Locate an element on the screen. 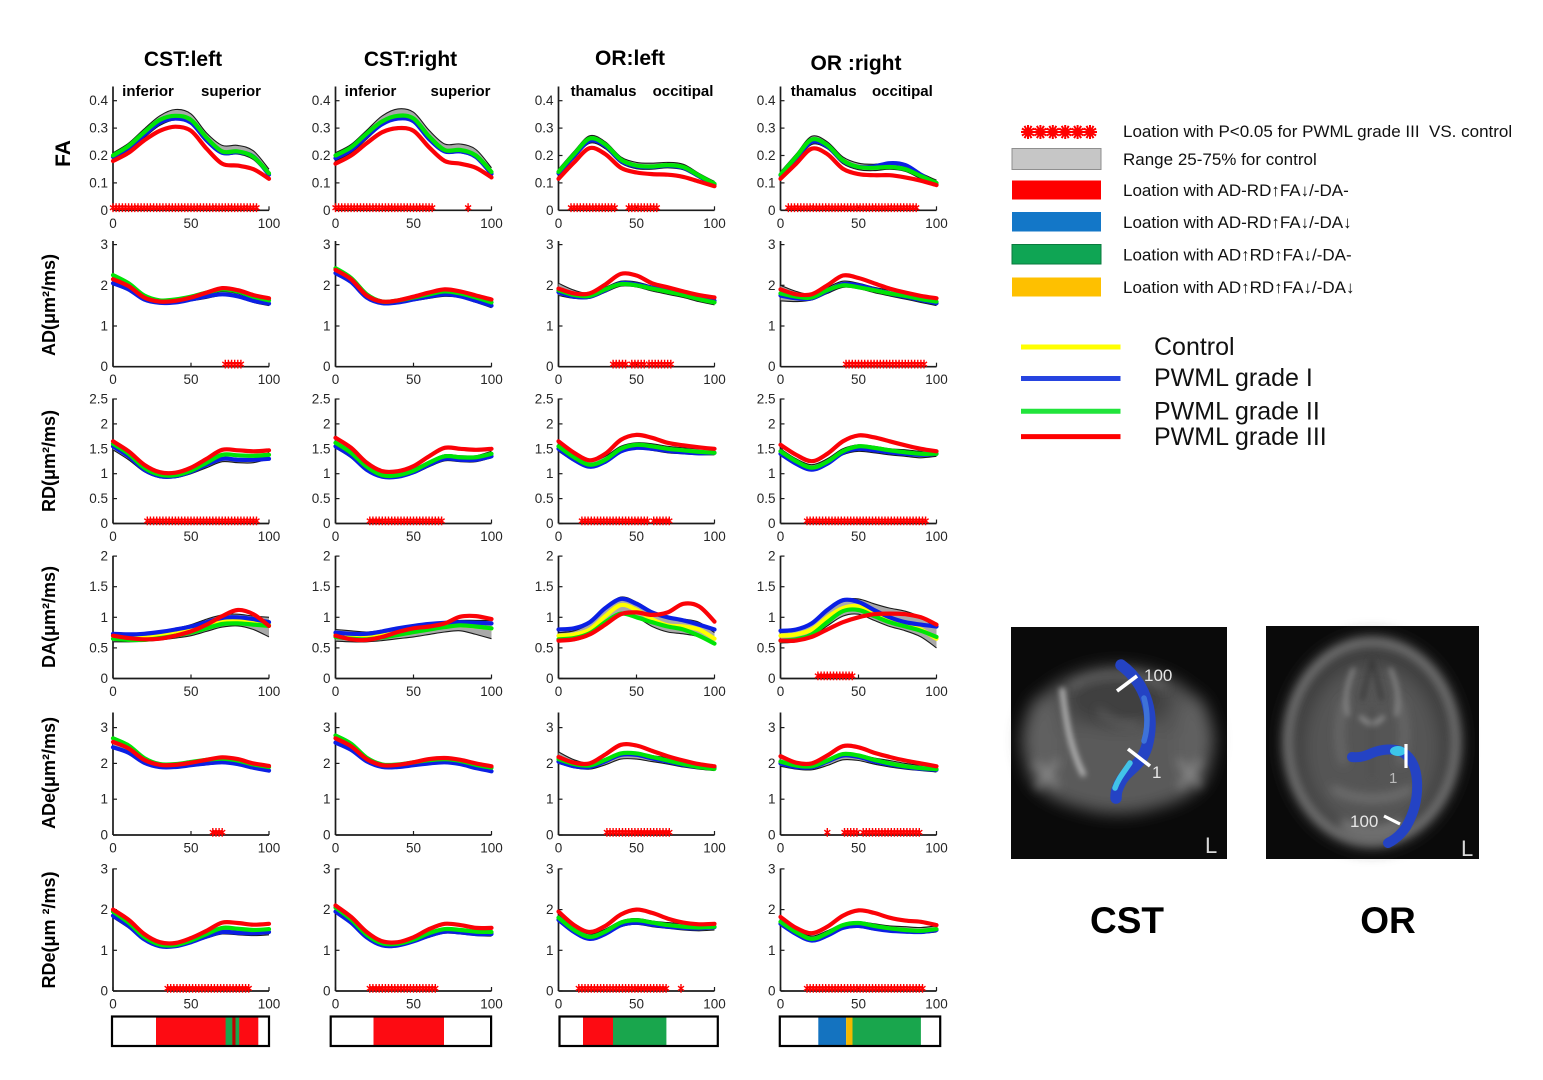  svg-text: thamalus is located at coordinates (604, 91).